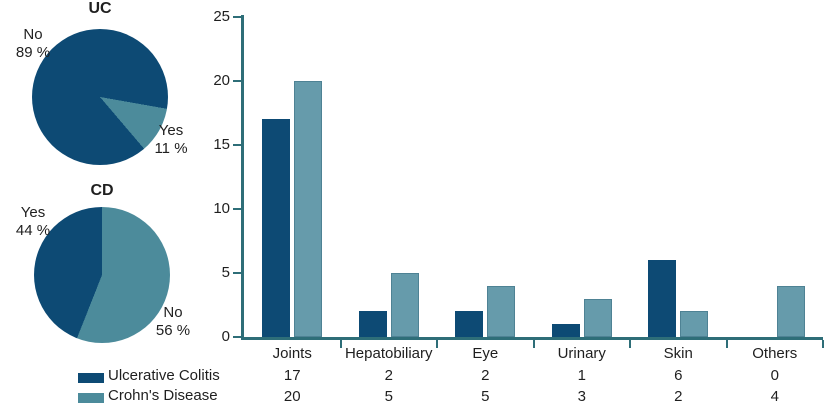  Describe the element at coordinates (774, 396) in the screenshot. I see `table-value-crohns-disease-others: 4` at that location.